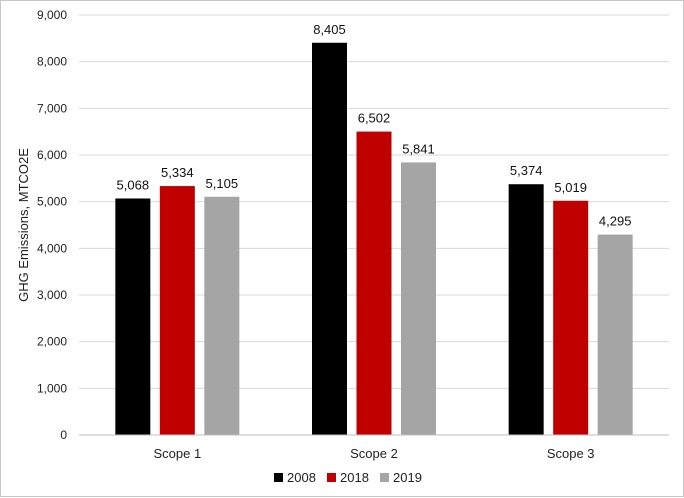 The image size is (684, 498). Describe the element at coordinates (23, 225) in the screenshot. I see `y-axis-title: GHG Emissions, MTCO2E` at that location.